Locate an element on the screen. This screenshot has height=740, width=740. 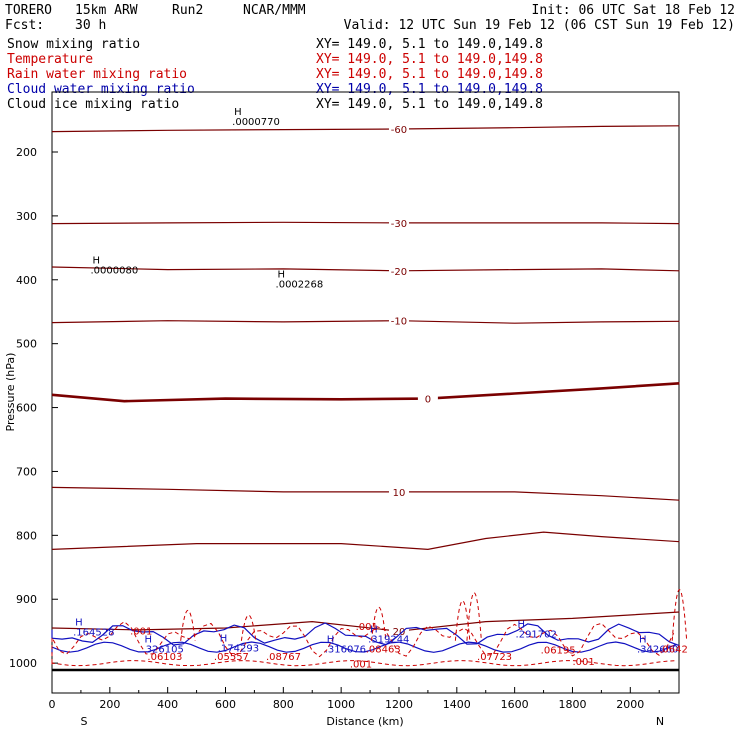
y-tick-label: 300 is located at coordinates (26, 216).